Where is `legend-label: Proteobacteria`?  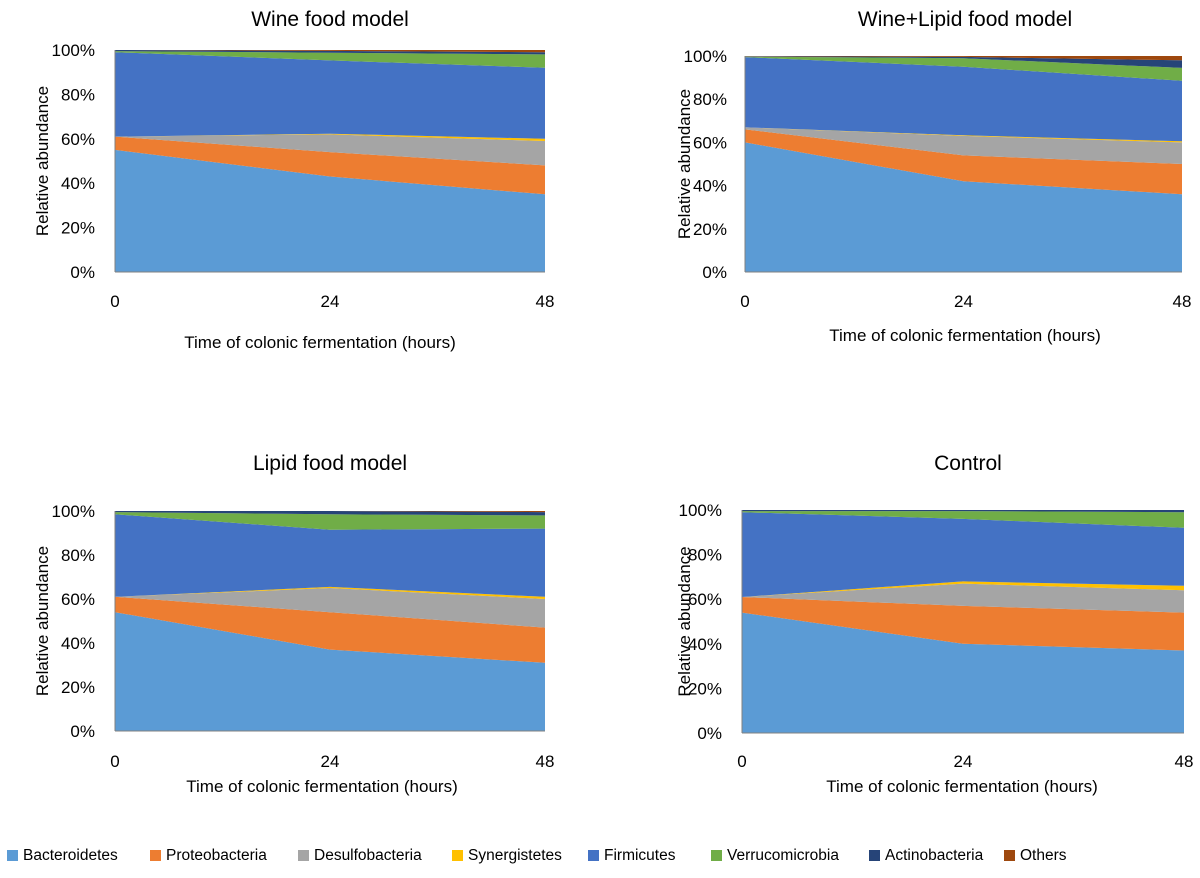 legend-label: Proteobacteria is located at coordinates (216, 855).